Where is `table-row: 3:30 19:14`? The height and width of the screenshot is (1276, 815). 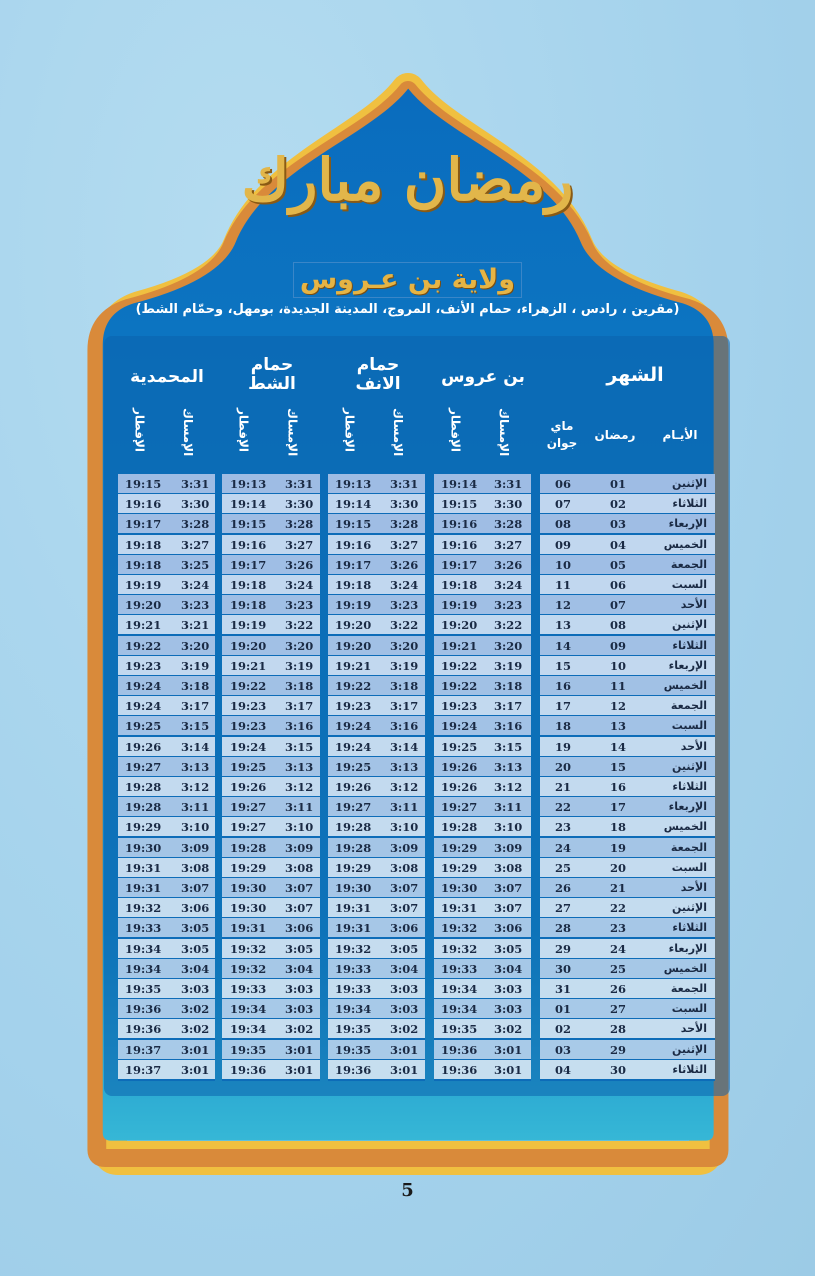
table-row: 3:30 19:14 is located at coordinates (271, 504).